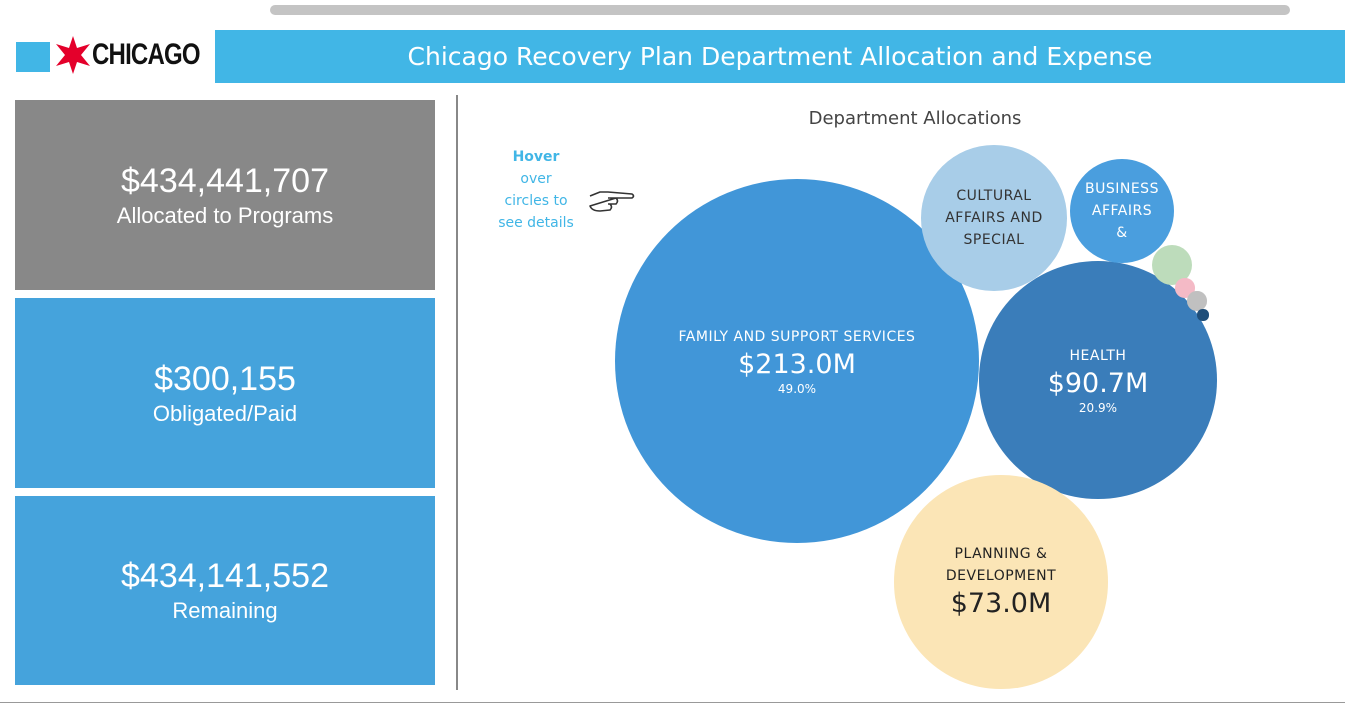  What do you see at coordinates (612, 201) in the screenshot?
I see `hand-icon` at bounding box center [612, 201].